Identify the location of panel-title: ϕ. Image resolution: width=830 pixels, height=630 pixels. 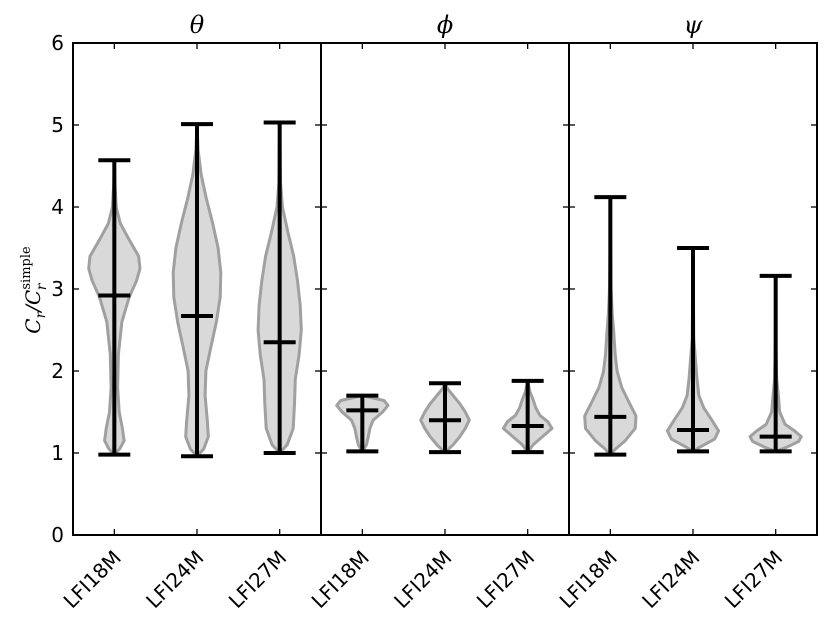
(445, 25).